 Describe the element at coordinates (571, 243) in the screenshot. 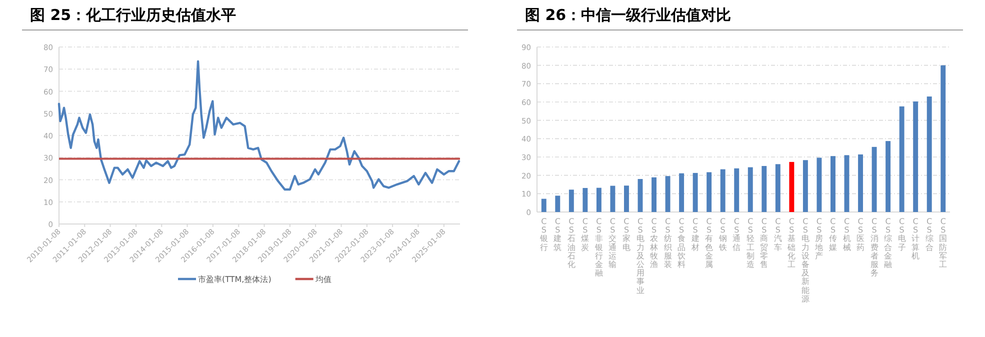

I see `x-tick-label: CS石油石化` at that location.